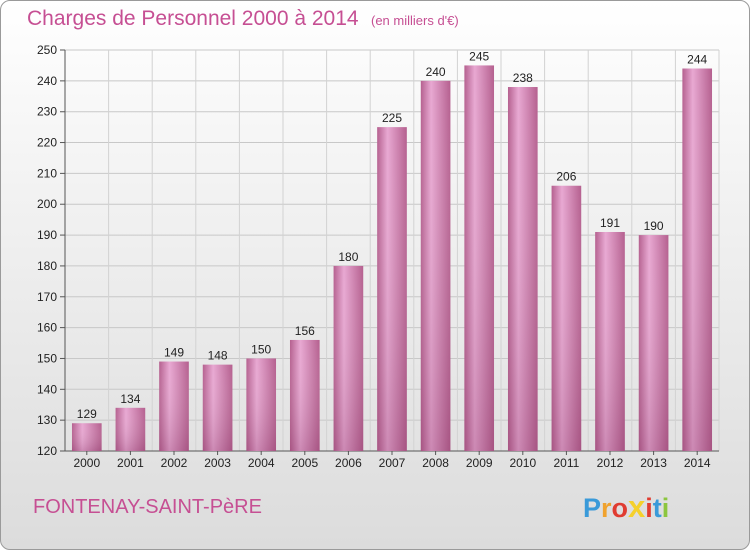  What do you see at coordinates (47, 81) in the screenshot?
I see `y-tick-label: 240` at bounding box center [47, 81].